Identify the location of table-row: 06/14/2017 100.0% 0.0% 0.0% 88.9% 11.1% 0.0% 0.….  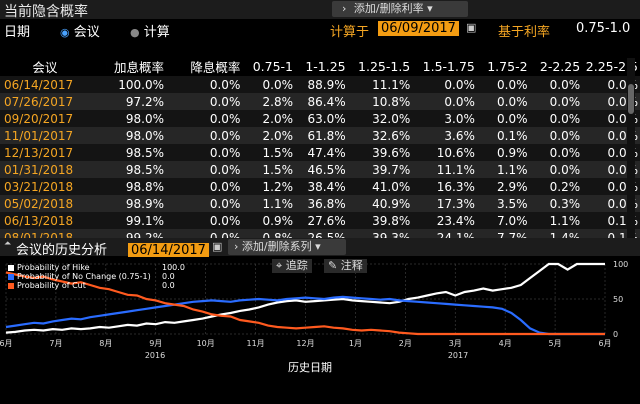
(320, 84).